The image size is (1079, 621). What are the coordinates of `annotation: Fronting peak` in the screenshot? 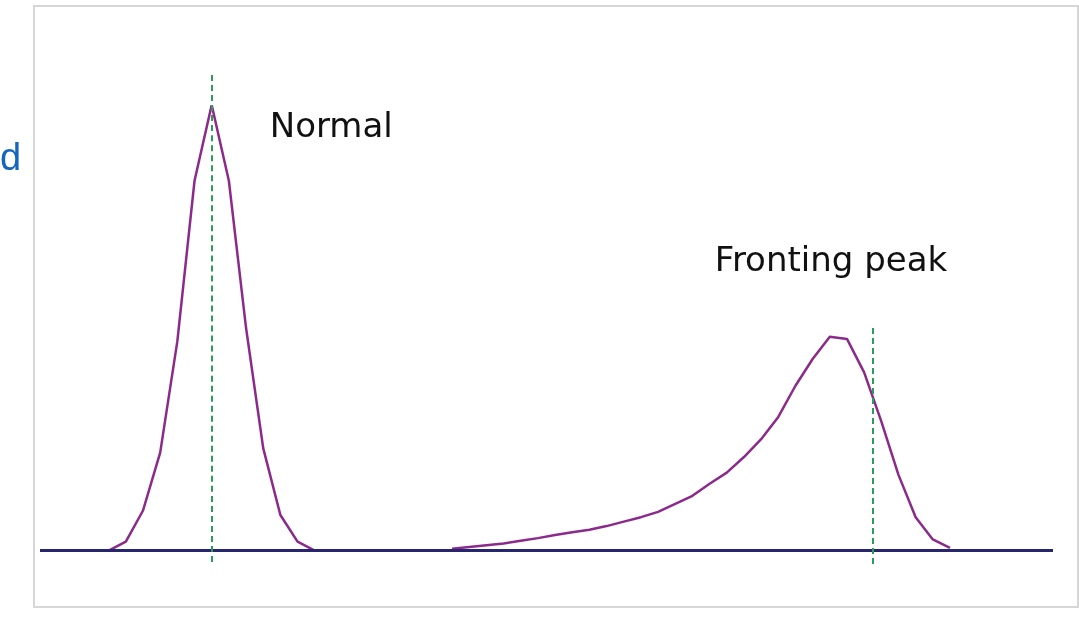 It's located at (831, 258).